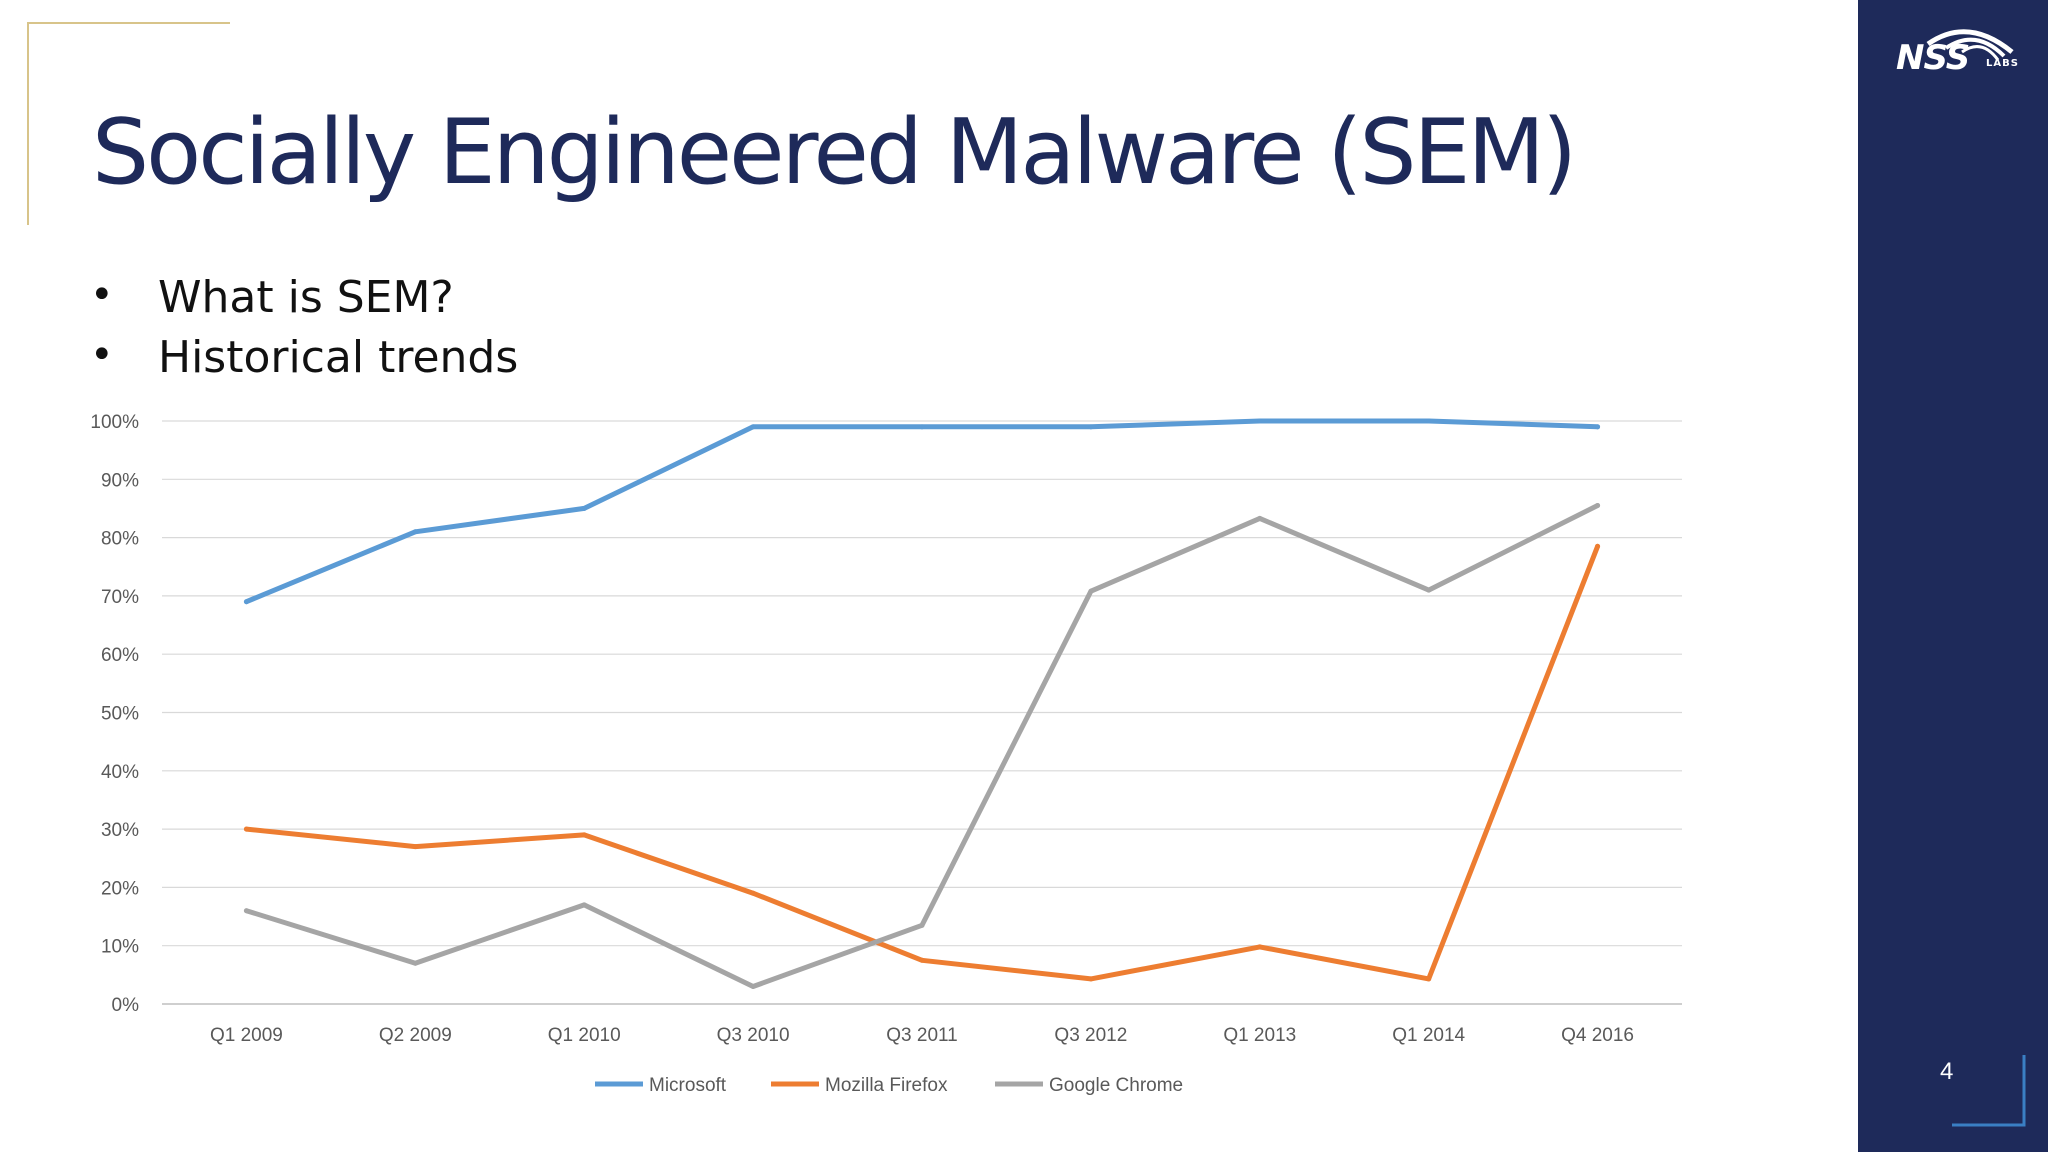 Image resolution: width=2048 pixels, height=1152 pixels. What do you see at coordinates (1953, 576) in the screenshot?
I see `brand-sidebar: NSS LABS` at bounding box center [1953, 576].